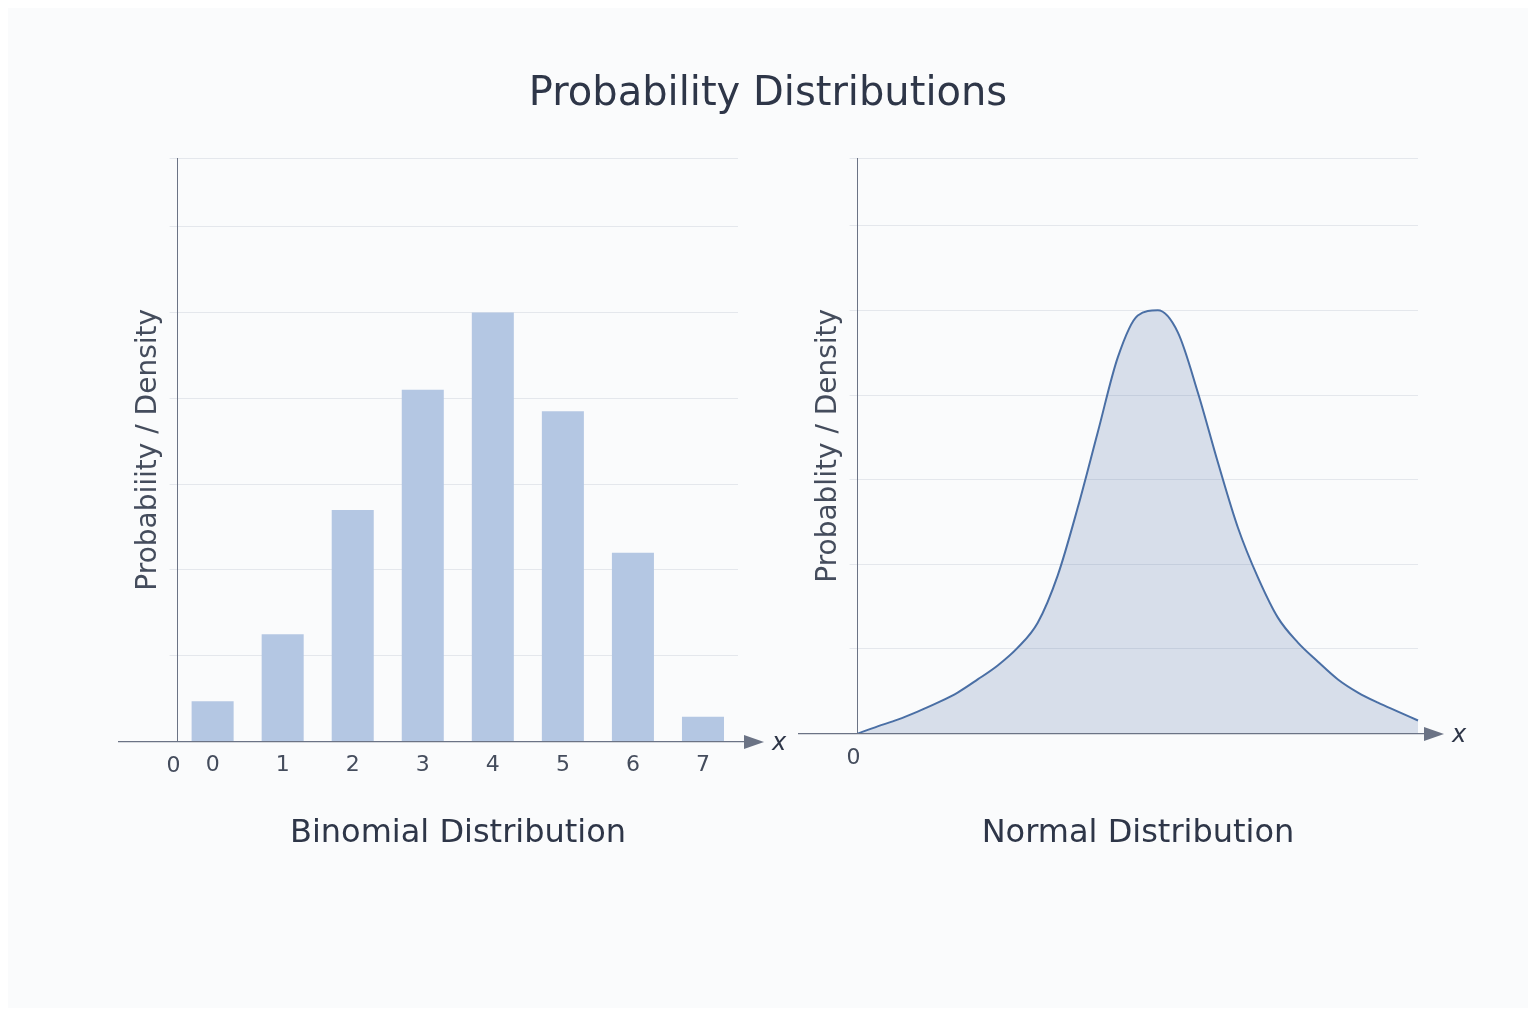  Describe the element at coordinates (1138, 831) in the screenshot. I see `text: Normal Distribution` at that location.